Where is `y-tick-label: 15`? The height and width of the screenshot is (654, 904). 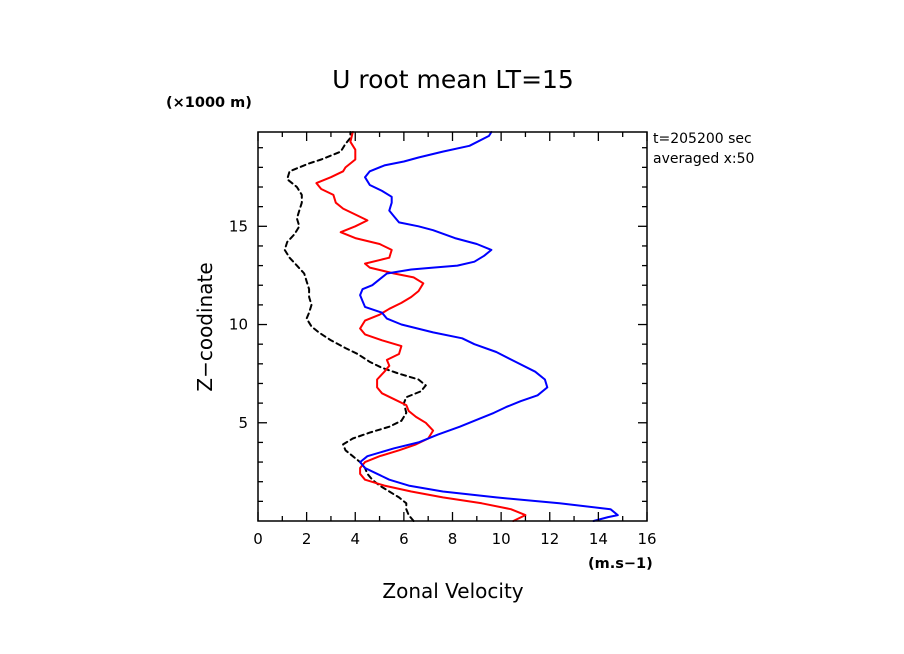
y-tick-label: 15 is located at coordinates (238, 226).